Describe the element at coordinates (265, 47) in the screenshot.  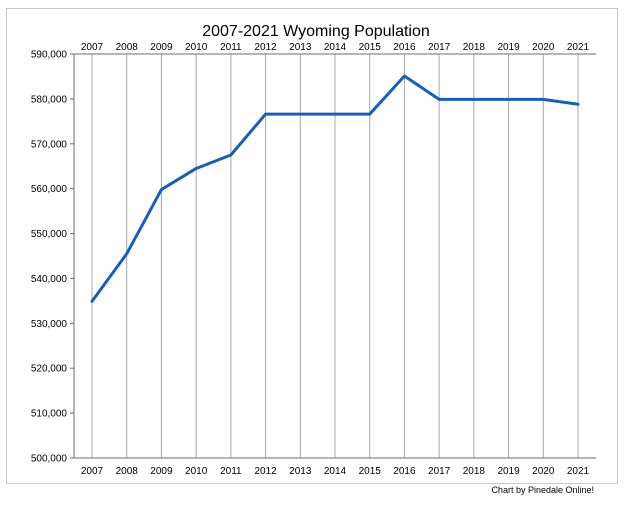
I see `x-tick-label-top: 2012` at that location.